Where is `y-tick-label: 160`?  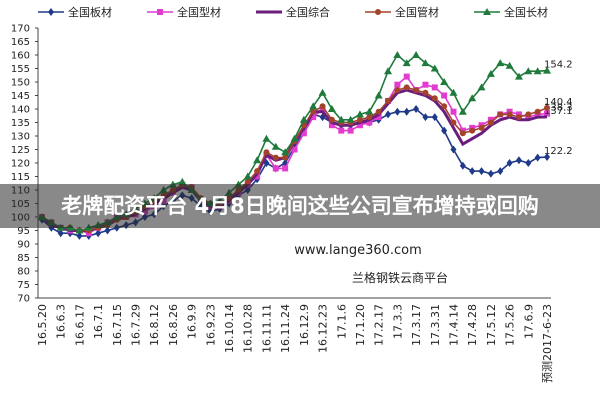 y-tick-label: 160 is located at coordinates (20, 56).